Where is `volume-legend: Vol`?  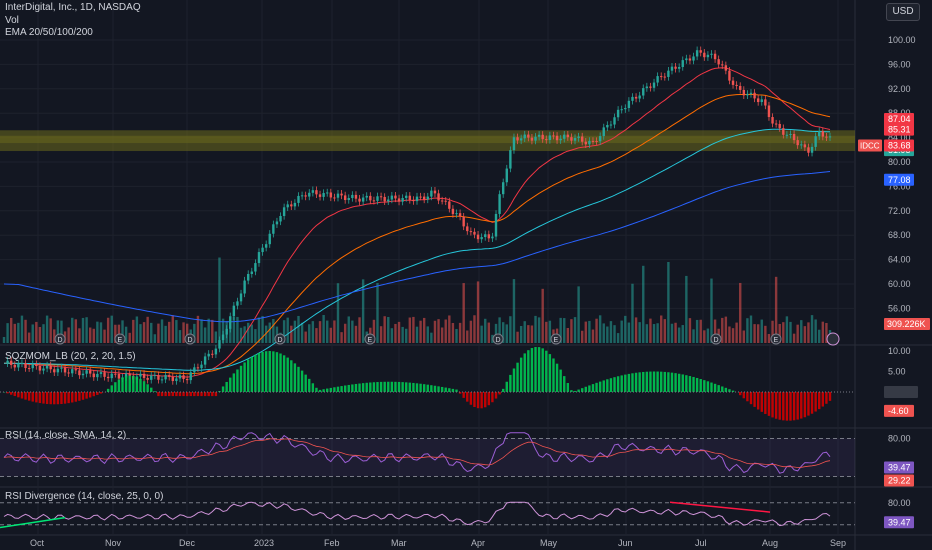
volume-legend: Vol is located at coordinates (12, 20).